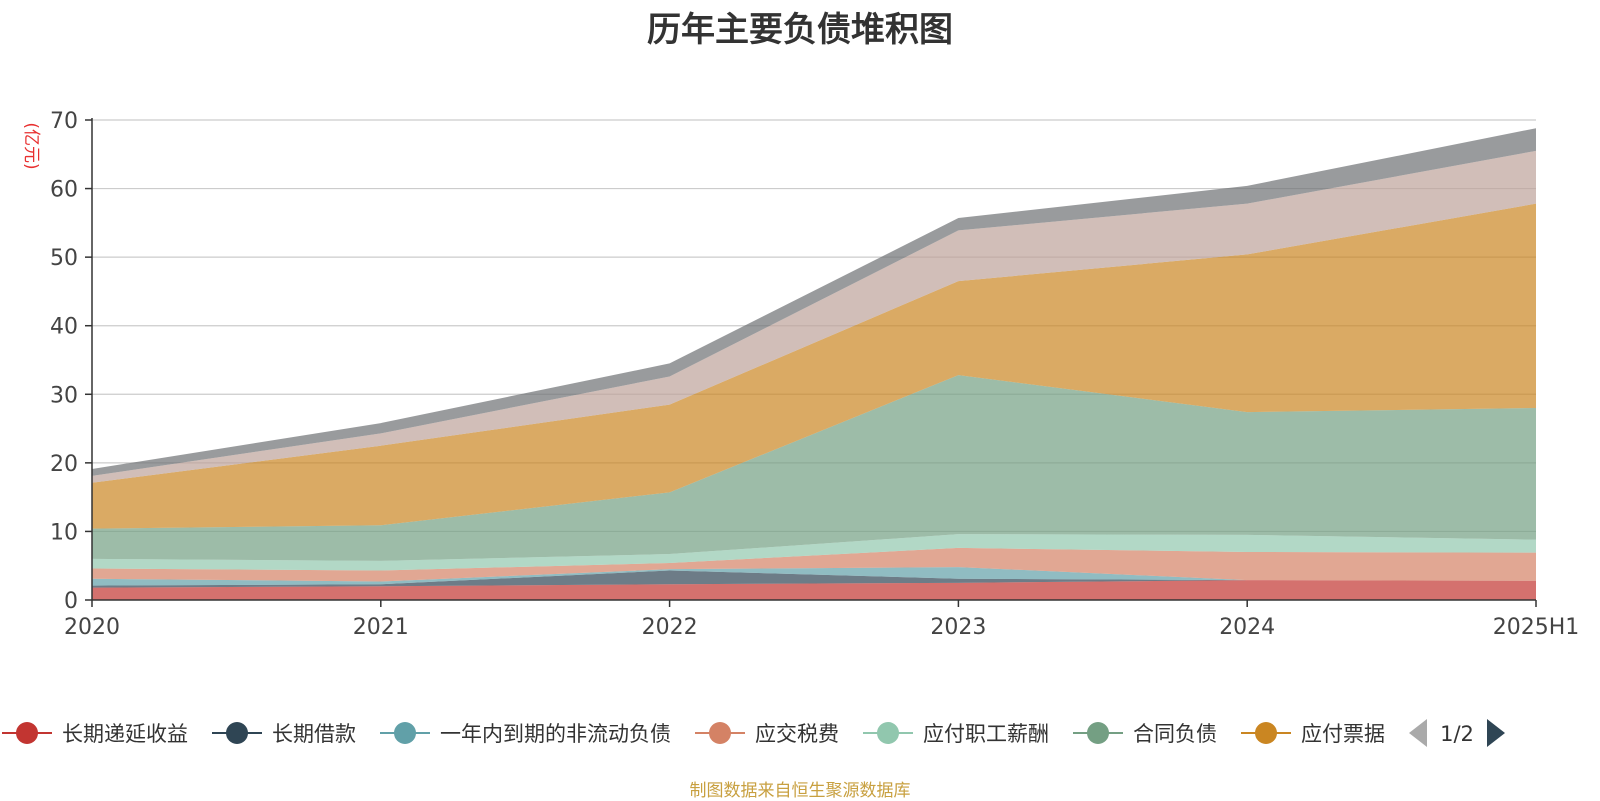 This screenshot has height=801, width=1600. Describe the element at coordinates (555, 734) in the screenshot. I see `legend-label: 一年内到期的非流动负债` at that location.